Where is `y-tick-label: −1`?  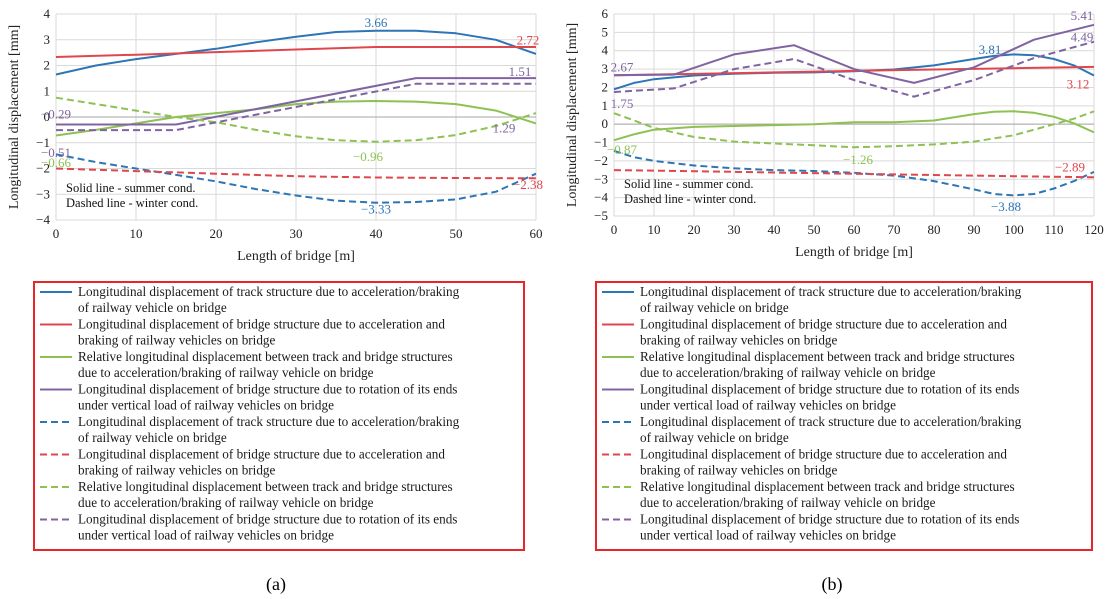 y-tick-label: −1 is located at coordinates (601, 142).